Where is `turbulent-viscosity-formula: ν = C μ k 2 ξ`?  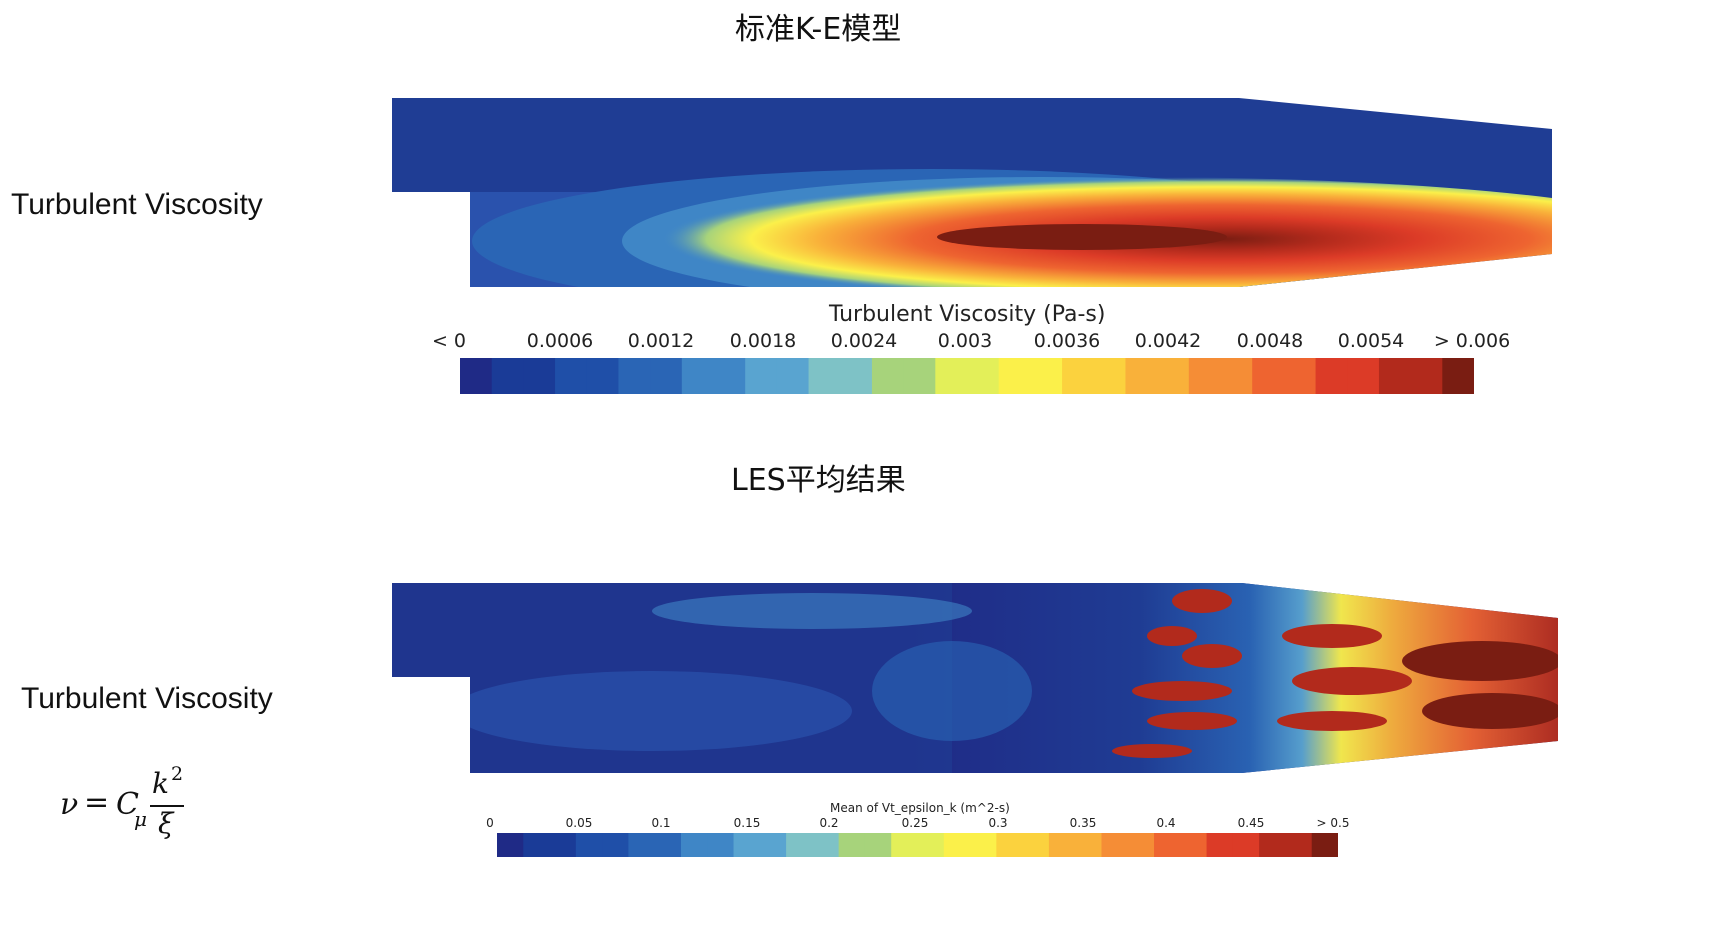 turbulent-viscosity-formula: ν = C μ k 2 ξ is located at coordinates (130, 804).